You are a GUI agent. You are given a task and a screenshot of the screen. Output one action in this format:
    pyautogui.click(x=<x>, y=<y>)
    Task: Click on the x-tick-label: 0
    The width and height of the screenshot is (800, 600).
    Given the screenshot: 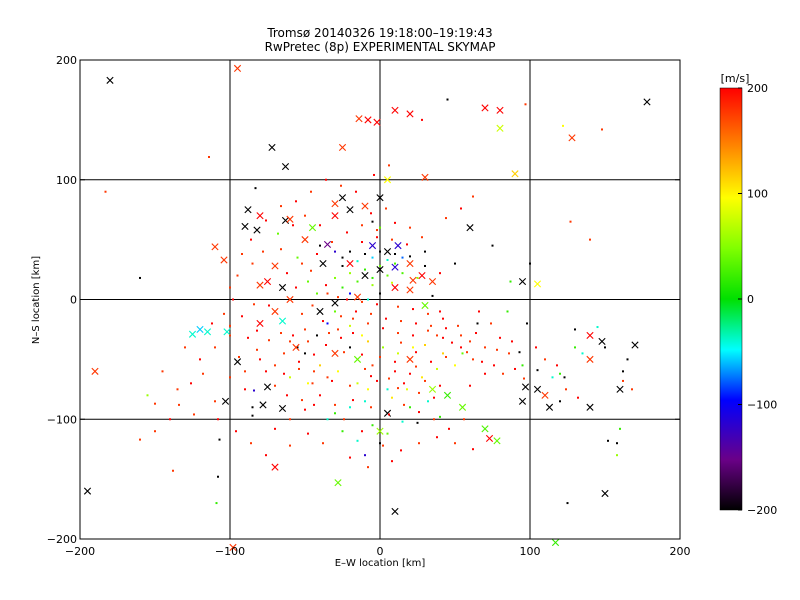 What is the action you would take?
    pyautogui.click(x=380, y=551)
    